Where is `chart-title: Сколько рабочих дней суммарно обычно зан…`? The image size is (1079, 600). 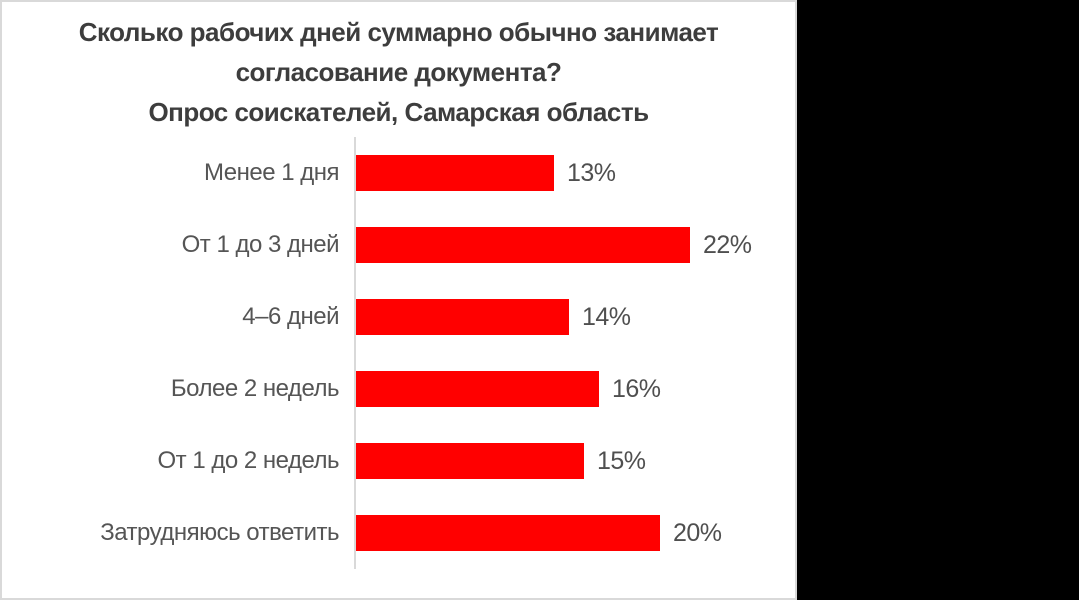 chart-title: Сколько рабочих дней суммарно обычно зан… is located at coordinates (398, 72).